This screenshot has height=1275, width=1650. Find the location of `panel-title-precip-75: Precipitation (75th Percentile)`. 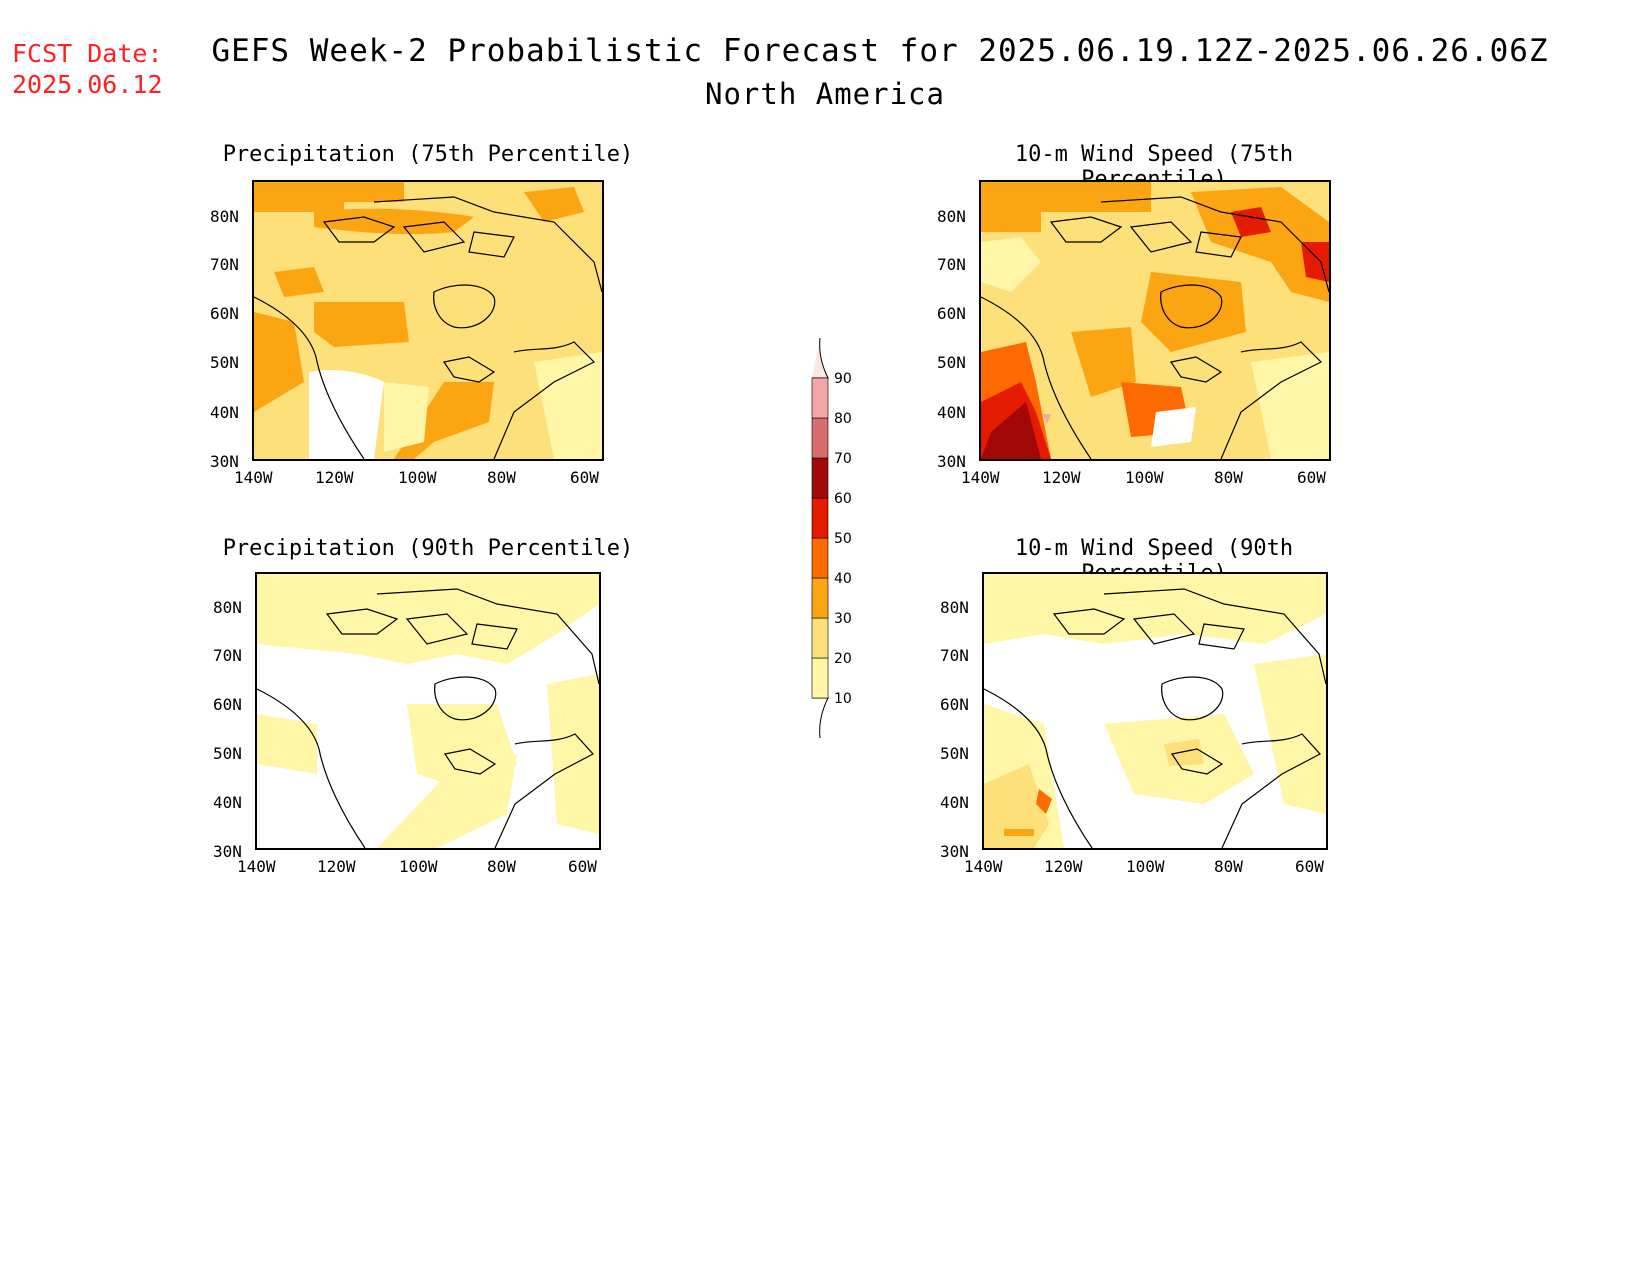

panel-title-precip-75: Precipitation (75th Percentile) is located at coordinates (428, 154).